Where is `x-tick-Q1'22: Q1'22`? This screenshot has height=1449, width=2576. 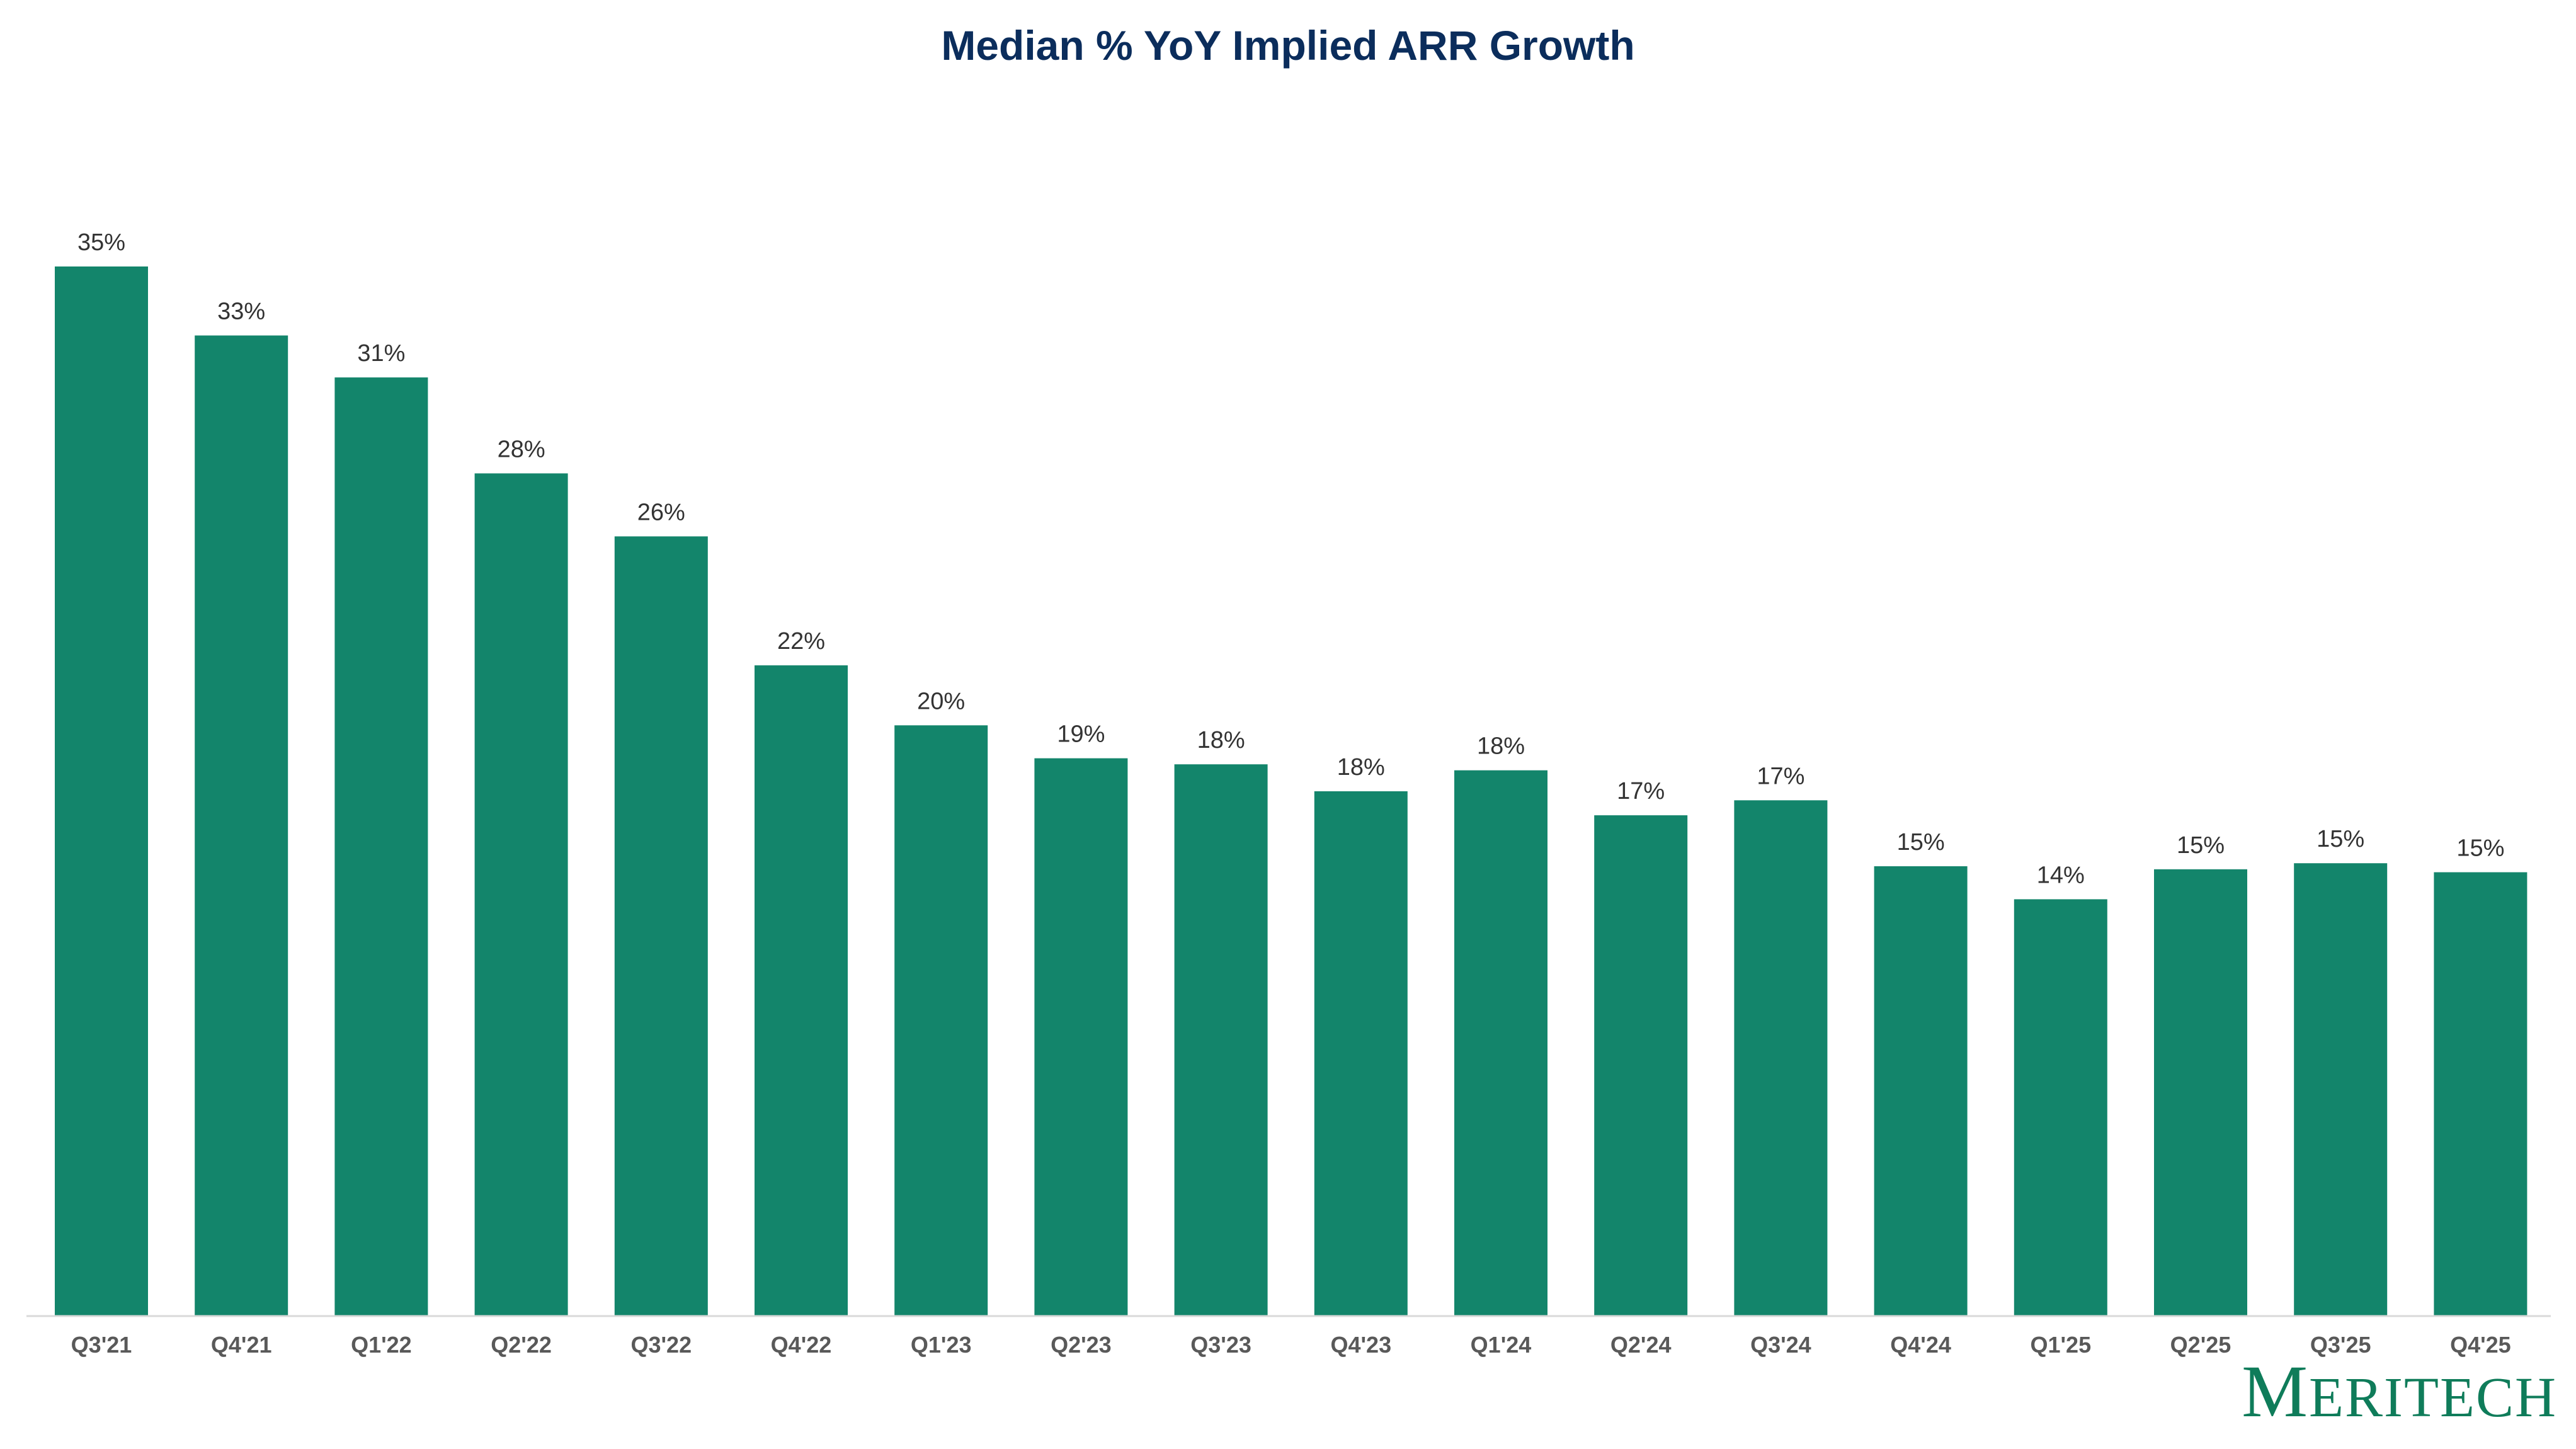 x-tick-Q1'22: Q1'22 is located at coordinates (381, 1345).